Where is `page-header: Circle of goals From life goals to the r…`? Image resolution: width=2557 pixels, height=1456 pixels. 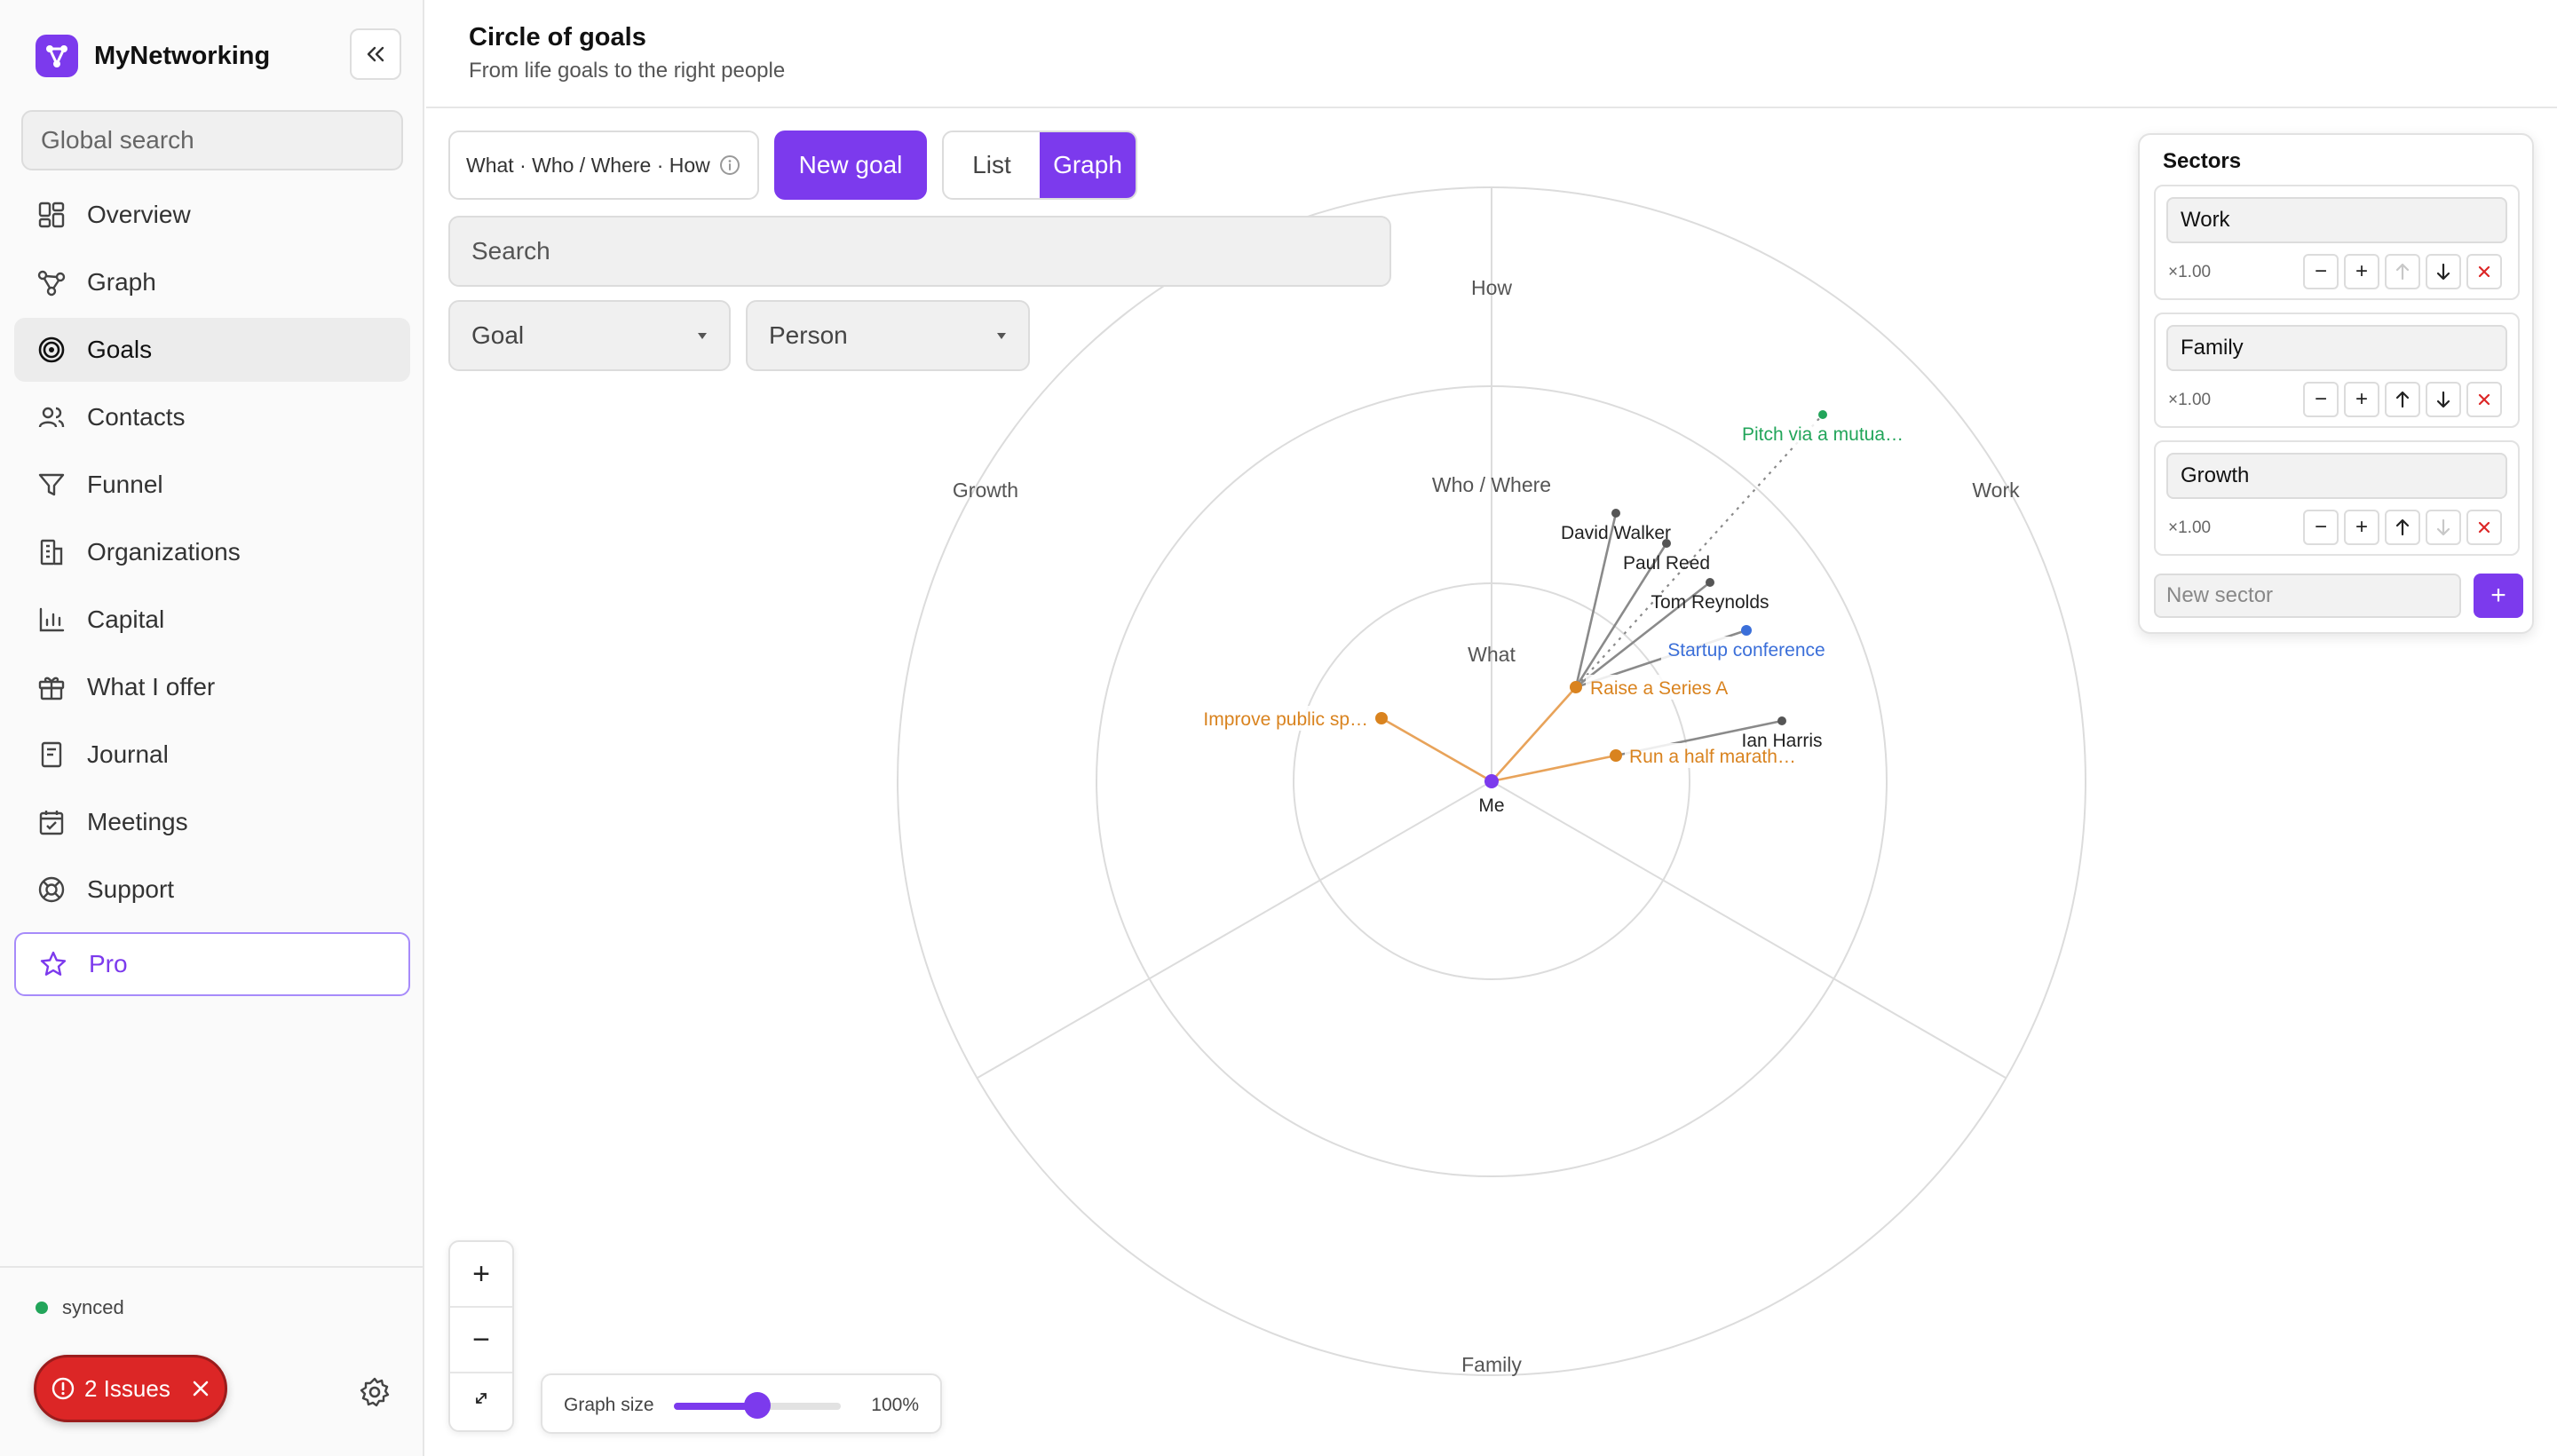
page-header: Circle of goals From life goals to the r… is located at coordinates (1491, 54).